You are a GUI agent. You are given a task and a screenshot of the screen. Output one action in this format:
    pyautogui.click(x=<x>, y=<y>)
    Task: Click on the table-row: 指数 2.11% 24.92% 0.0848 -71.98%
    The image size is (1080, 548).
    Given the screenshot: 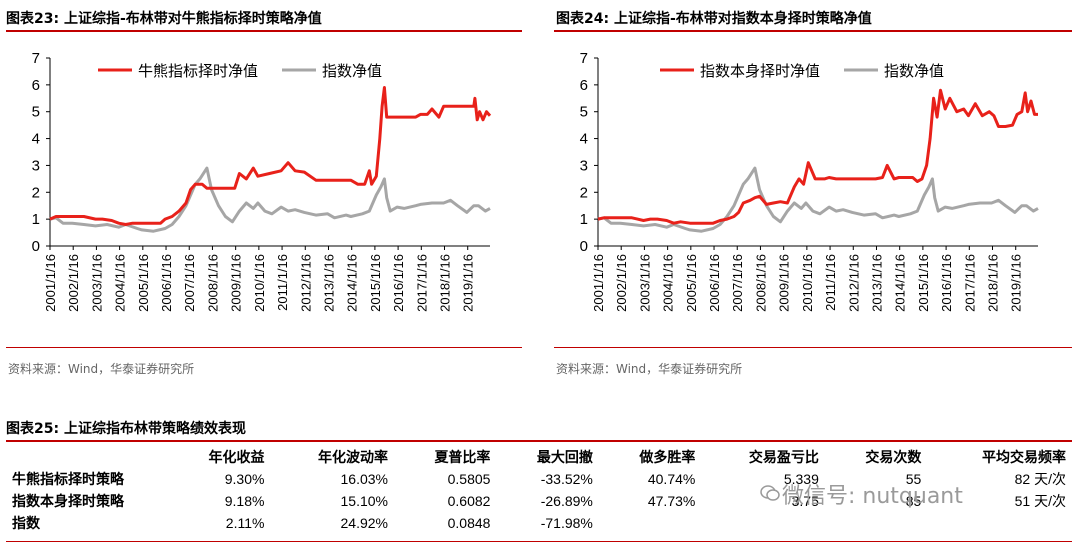 What is the action you would take?
    pyautogui.click(x=539, y=523)
    